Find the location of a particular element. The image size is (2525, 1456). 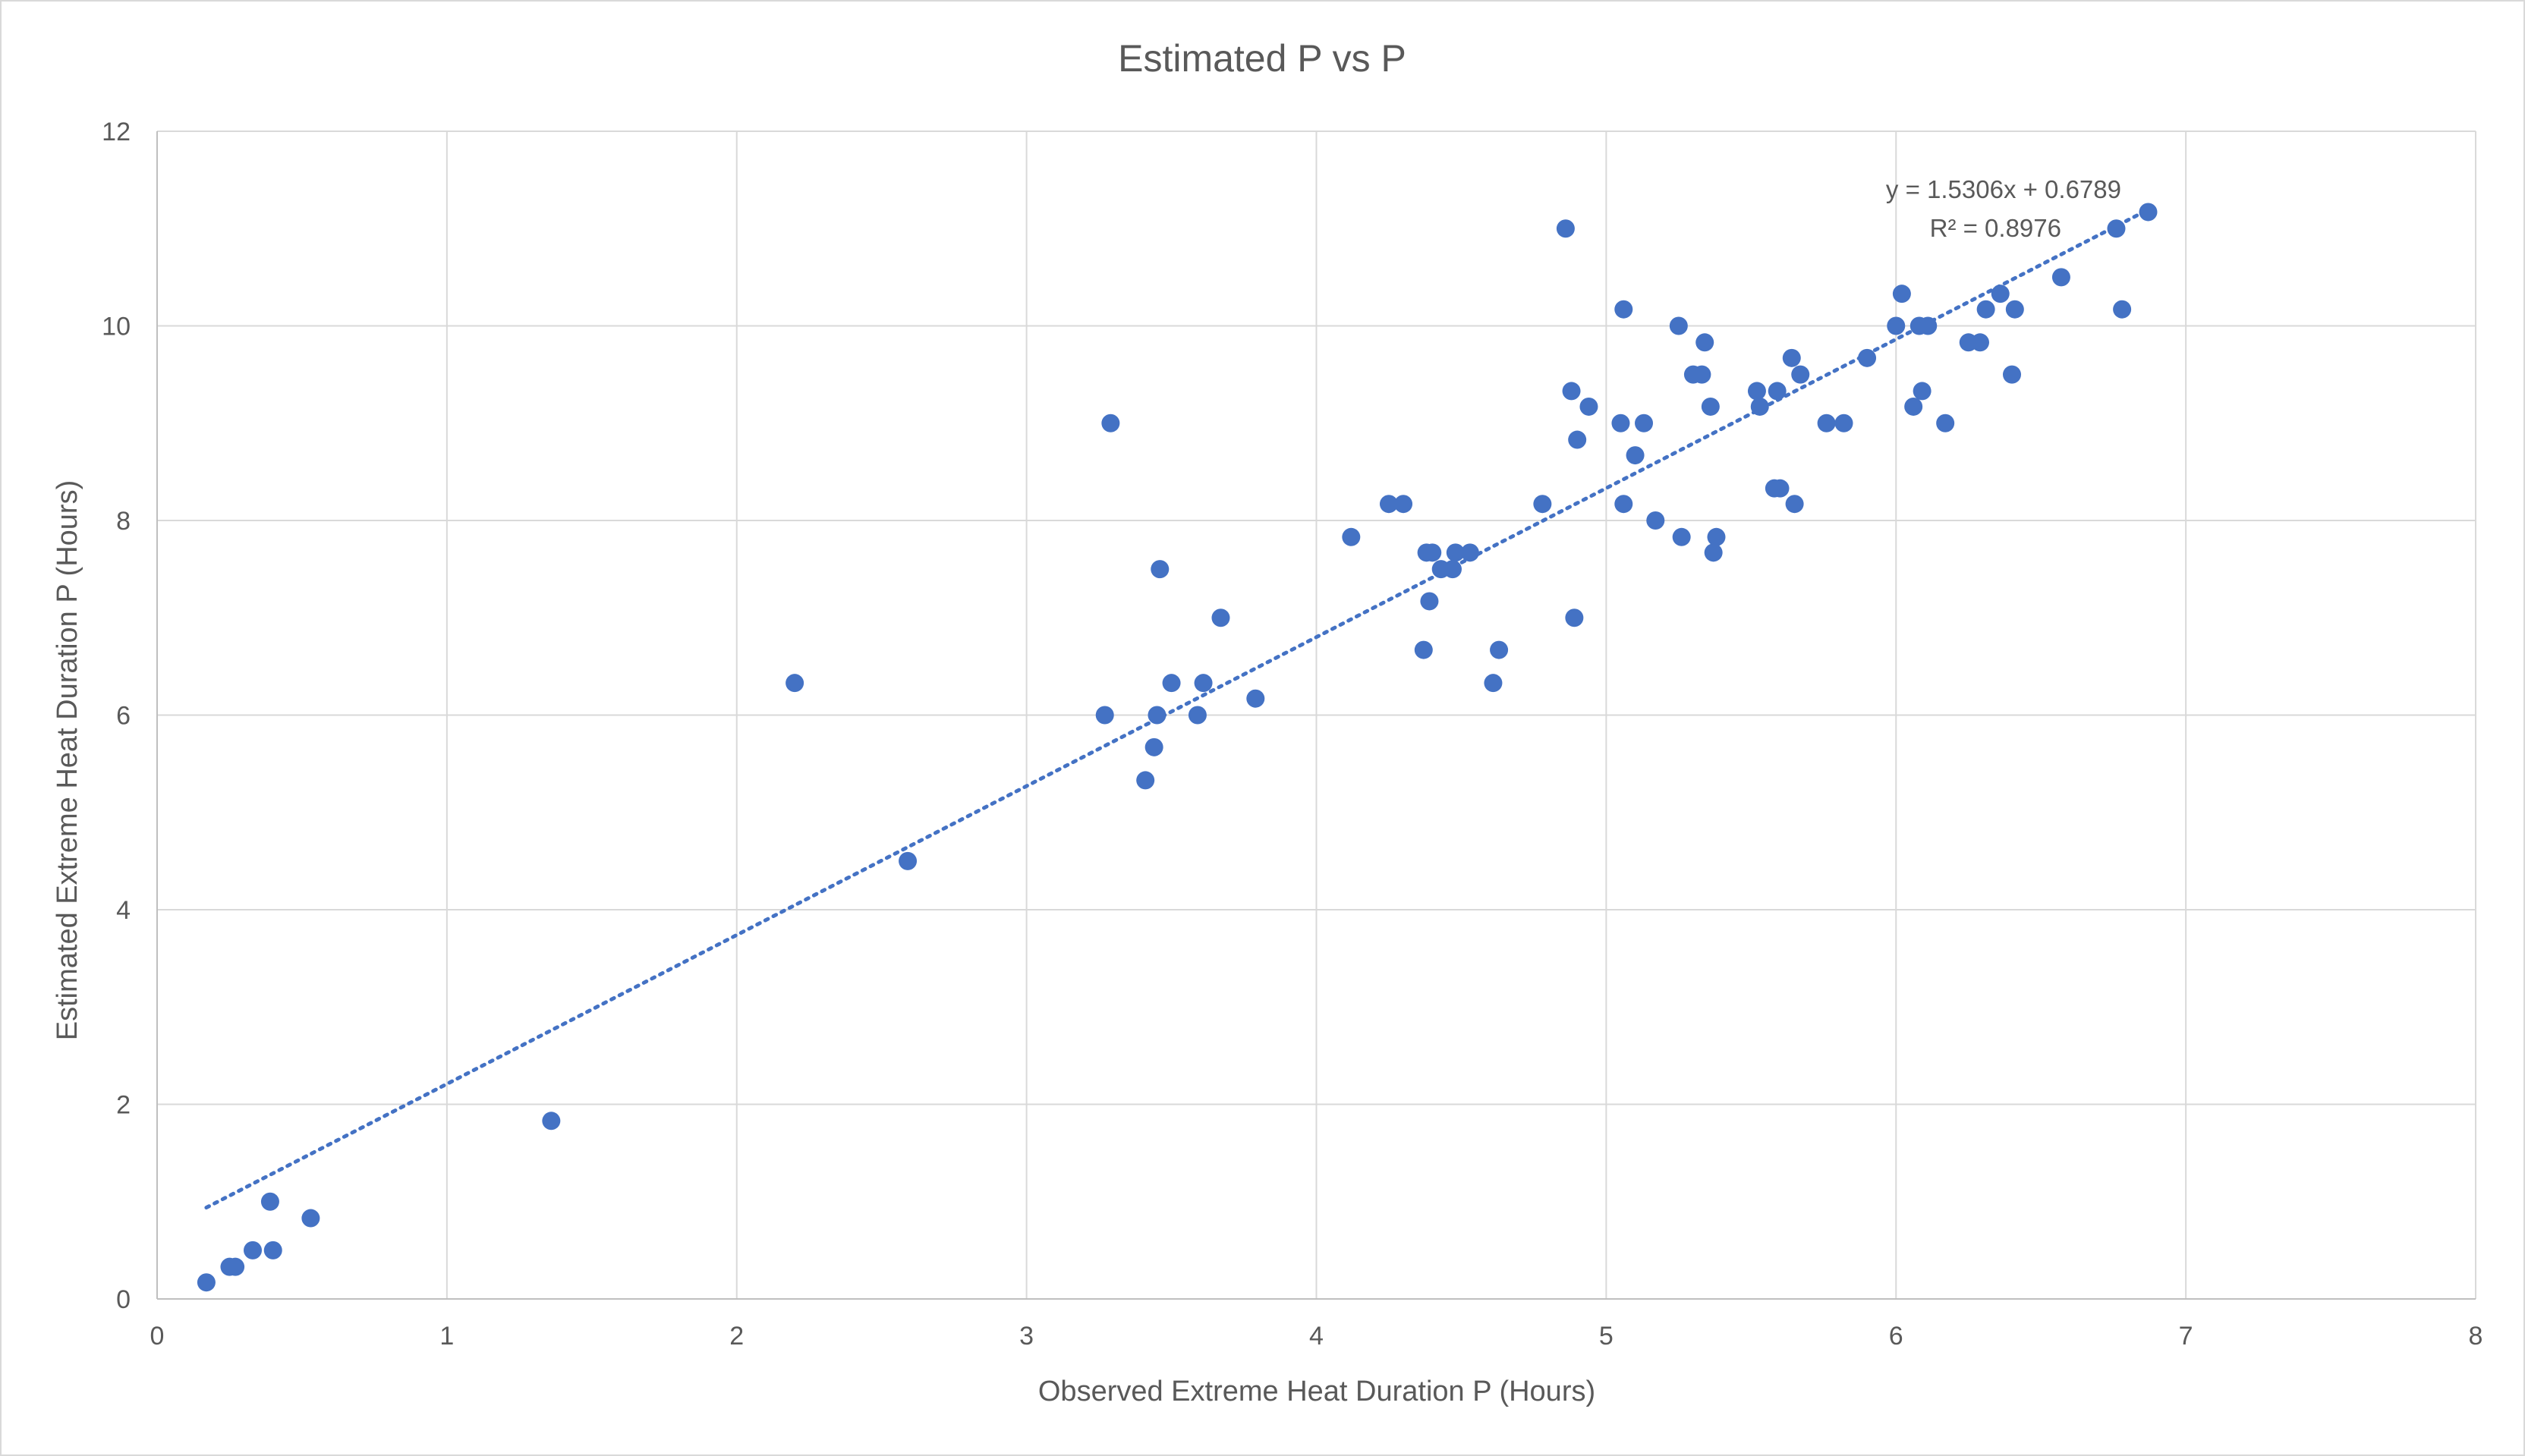

y-tick-label: 4 is located at coordinates (124, 910).